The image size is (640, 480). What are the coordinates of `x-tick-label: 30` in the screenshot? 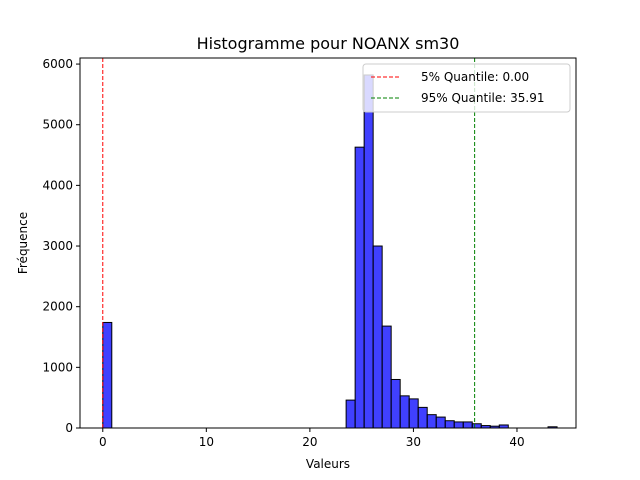 It's located at (413, 442).